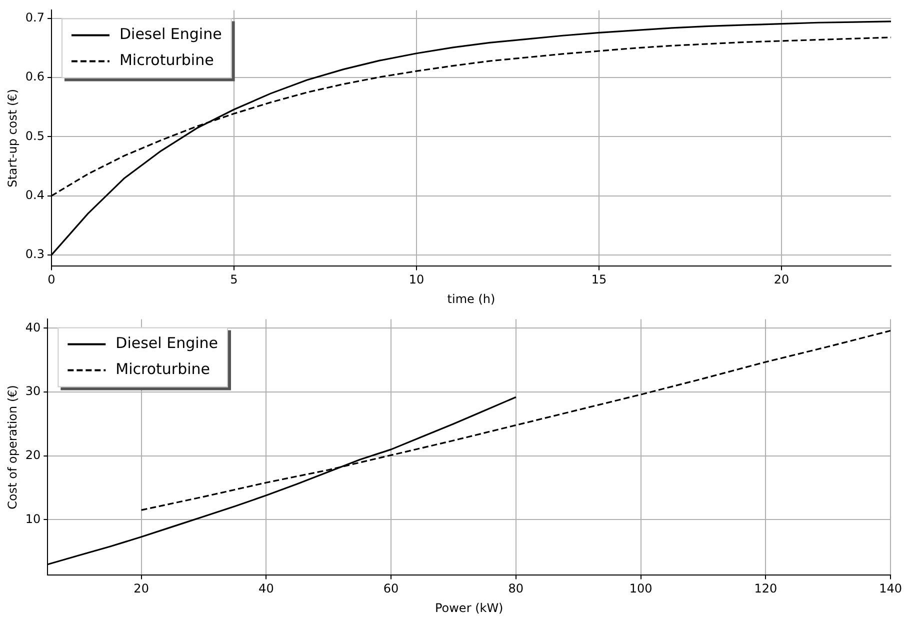  I want to click on x-axis-title: time (h), so click(471, 299).